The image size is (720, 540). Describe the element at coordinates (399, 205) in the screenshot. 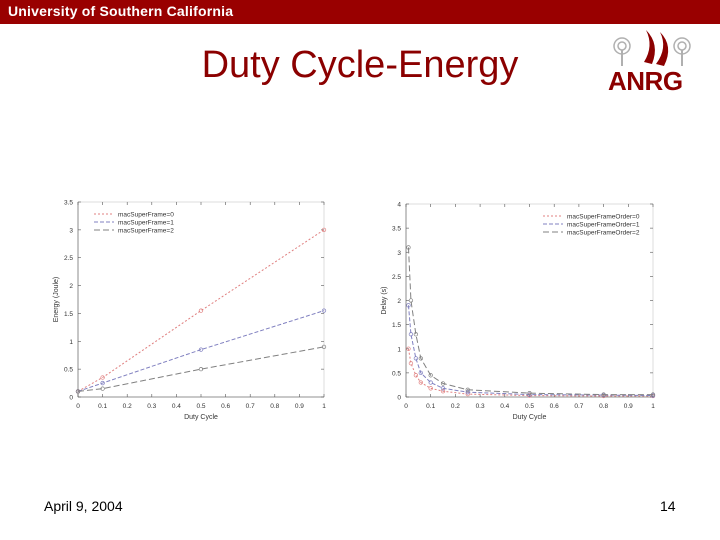

I see `y-tick-label: 4` at that location.